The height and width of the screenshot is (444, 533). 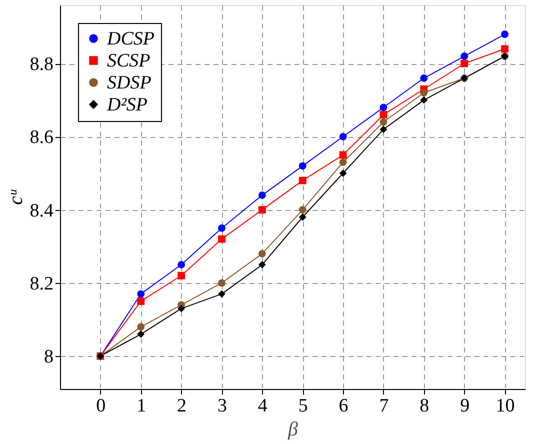 I want to click on x-tick-label: 4, so click(x=263, y=406).